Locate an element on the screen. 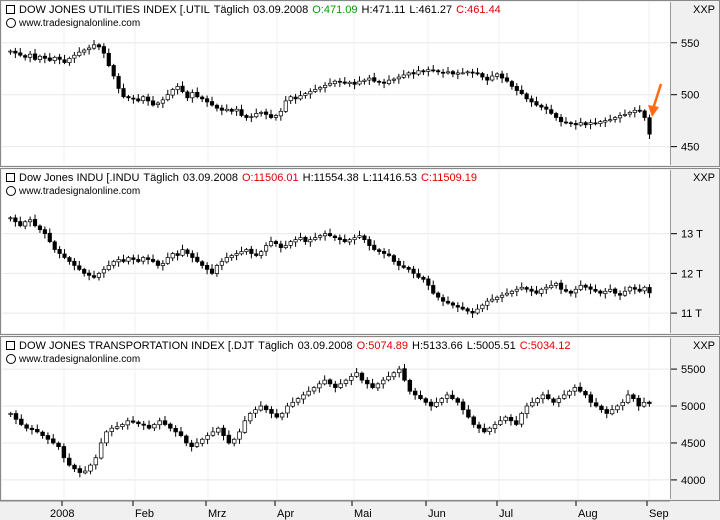 The height and width of the screenshot is (520, 720). y-tick-label: 13 T is located at coordinates (692, 235).